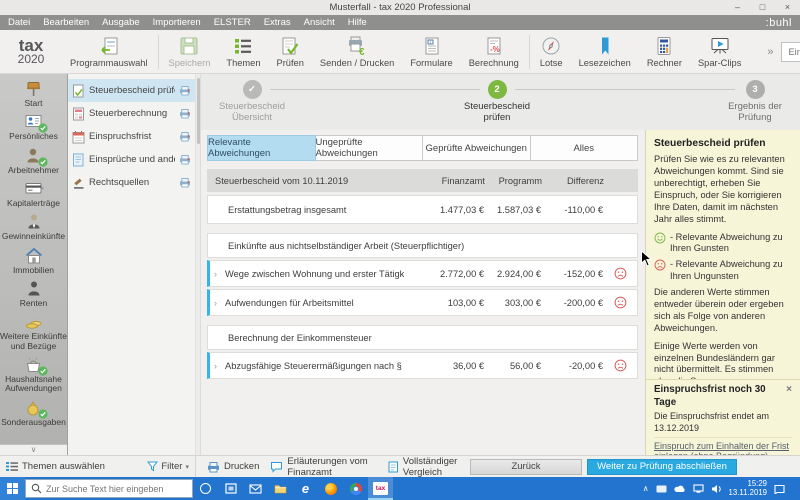  What do you see at coordinates (280, 488) in the screenshot?
I see `file-explorer-button` at bounding box center [280, 488].